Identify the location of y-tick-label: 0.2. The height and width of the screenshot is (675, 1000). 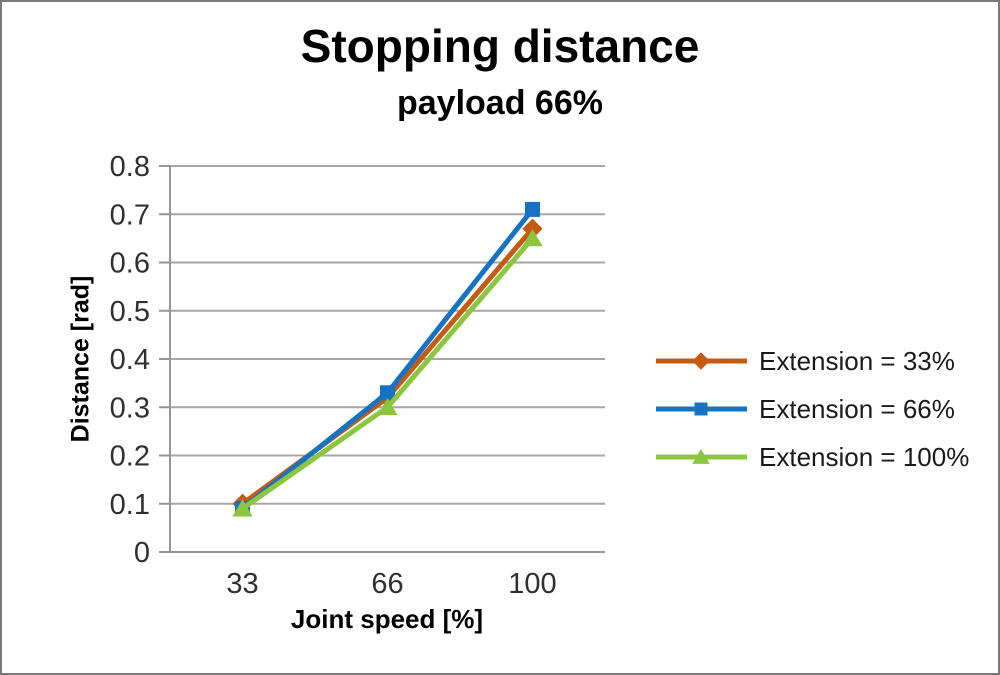
(130, 457).